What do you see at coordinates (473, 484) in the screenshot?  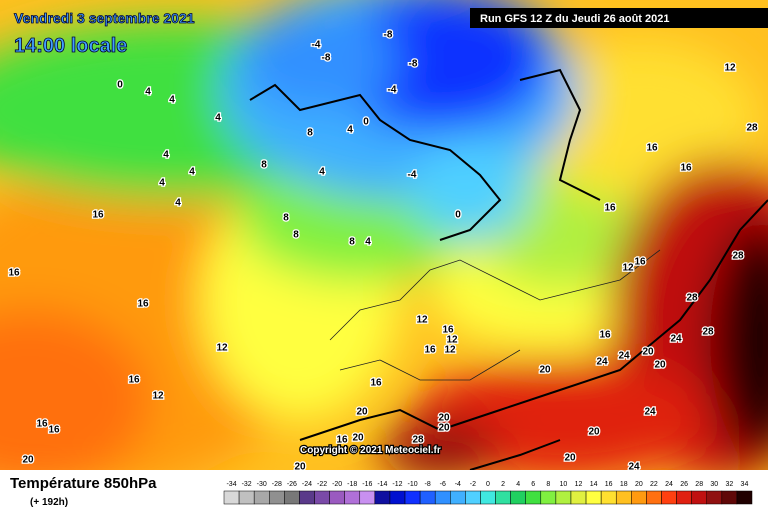 I see `scale-label: -2` at bounding box center [473, 484].